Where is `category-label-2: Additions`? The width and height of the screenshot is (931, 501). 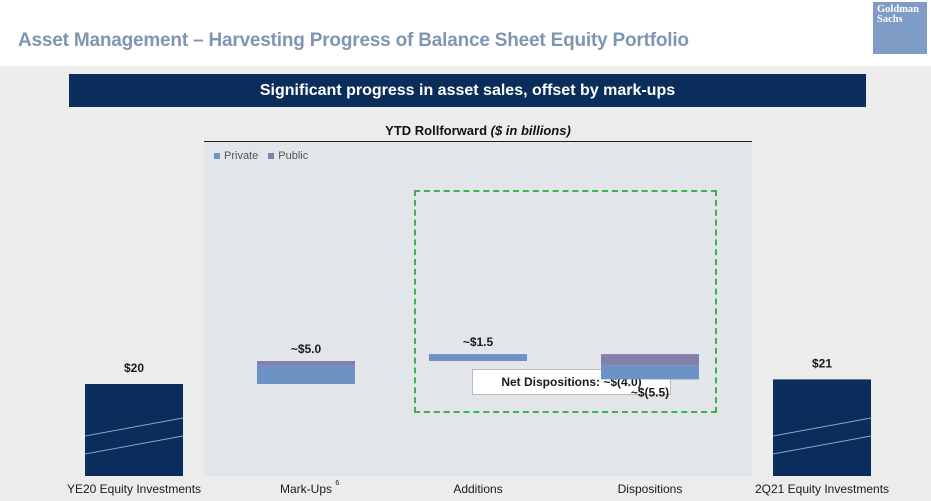 category-label-2: Additions is located at coordinates (477, 489).